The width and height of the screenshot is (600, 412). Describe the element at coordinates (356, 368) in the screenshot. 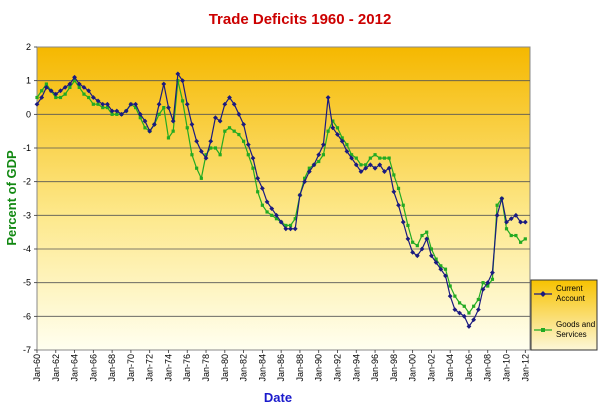

I see `x-tick-label: Jan-94` at that location.